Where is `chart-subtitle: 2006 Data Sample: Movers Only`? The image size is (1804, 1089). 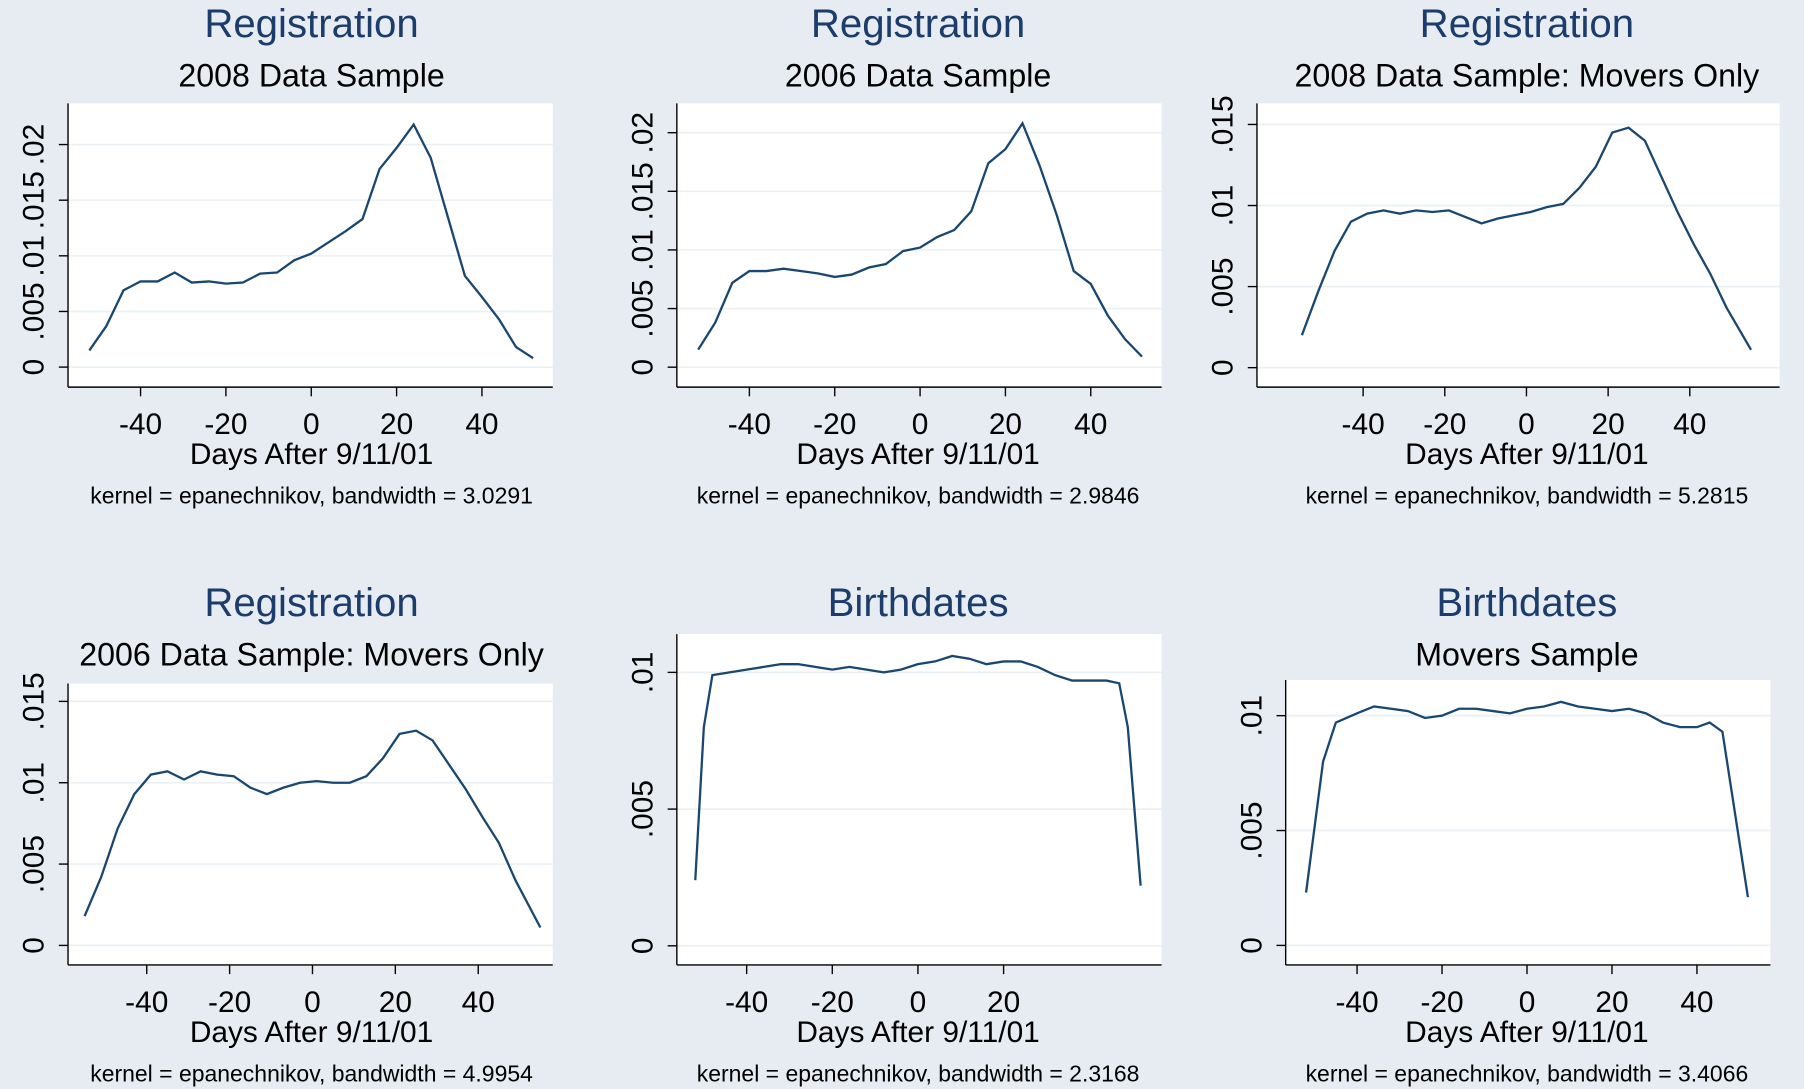
chart-subtitle: 2006 Data Sample: Movers Only is located at coordinates (312, 655).